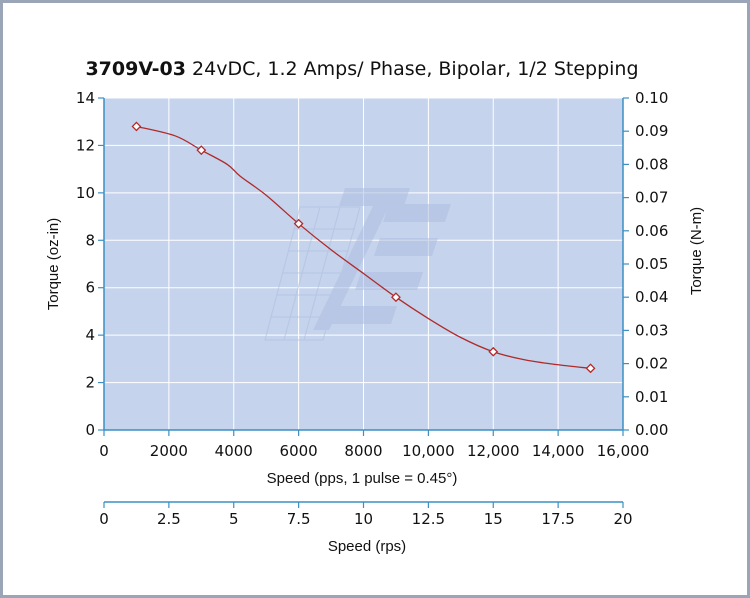  I want to click on x-tick-label: 0, so click(104, 451).